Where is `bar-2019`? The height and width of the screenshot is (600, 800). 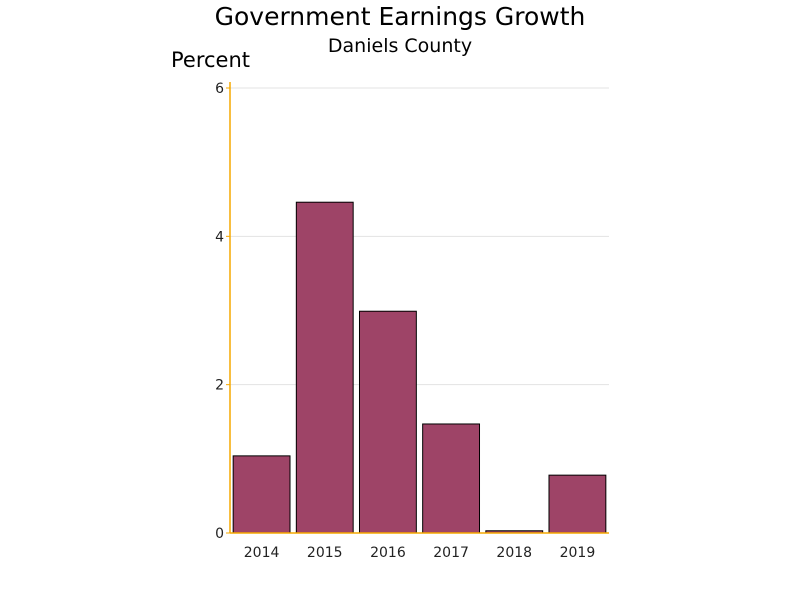 bar-2019 is located at coordinates (577, 504).